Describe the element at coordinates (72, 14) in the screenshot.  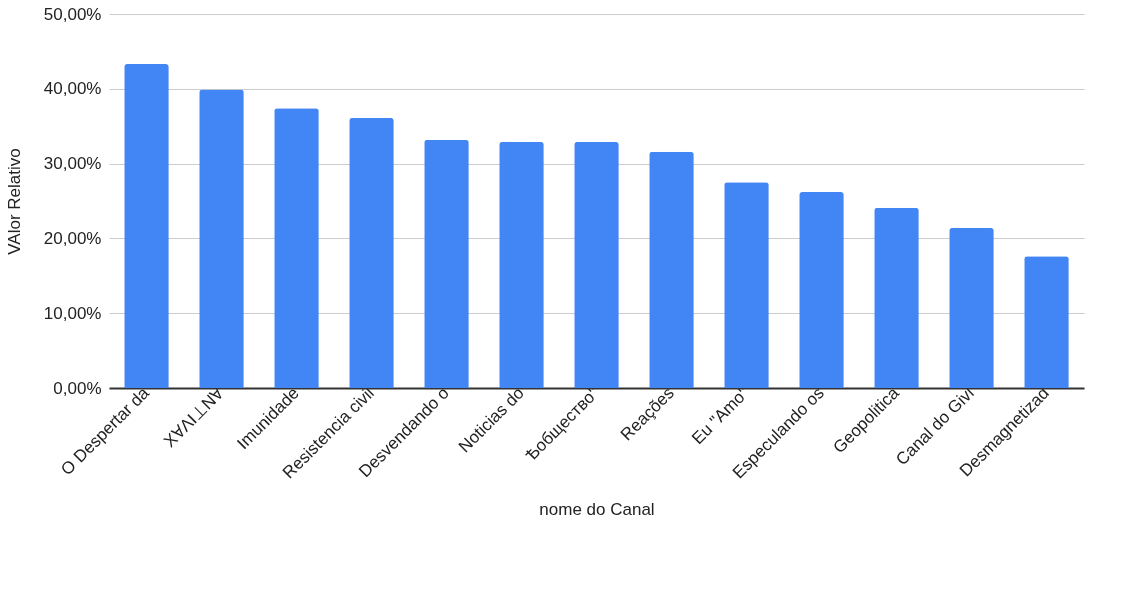
I see `y-tick-label: 50,00%` at that location.